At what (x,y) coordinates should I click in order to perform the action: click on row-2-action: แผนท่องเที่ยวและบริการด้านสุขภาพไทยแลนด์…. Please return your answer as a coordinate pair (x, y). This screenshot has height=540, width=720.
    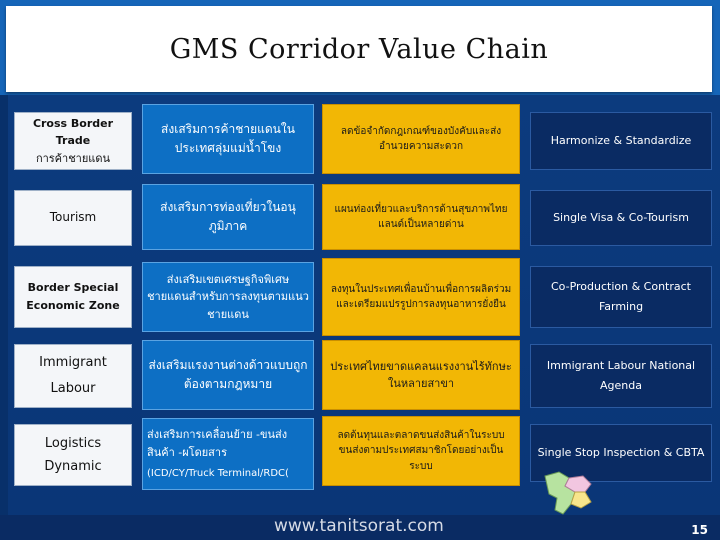
    Looking at the image, I should click on (421, 217).